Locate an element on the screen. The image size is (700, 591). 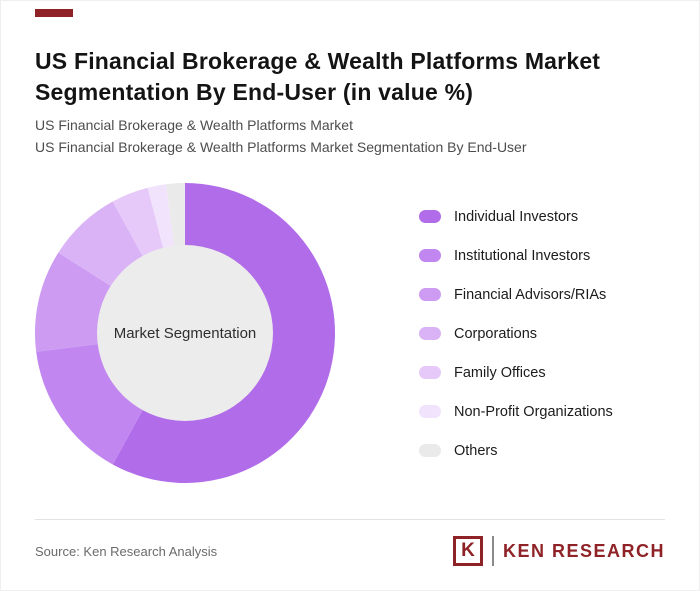
legend-label: Others is located at coordinates (476, 450).